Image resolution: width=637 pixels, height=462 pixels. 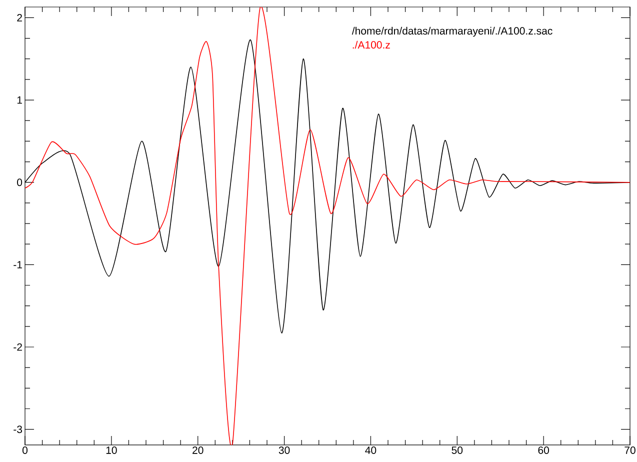 I want to click on y-tick-label: 1, so click(x=19, y=100).